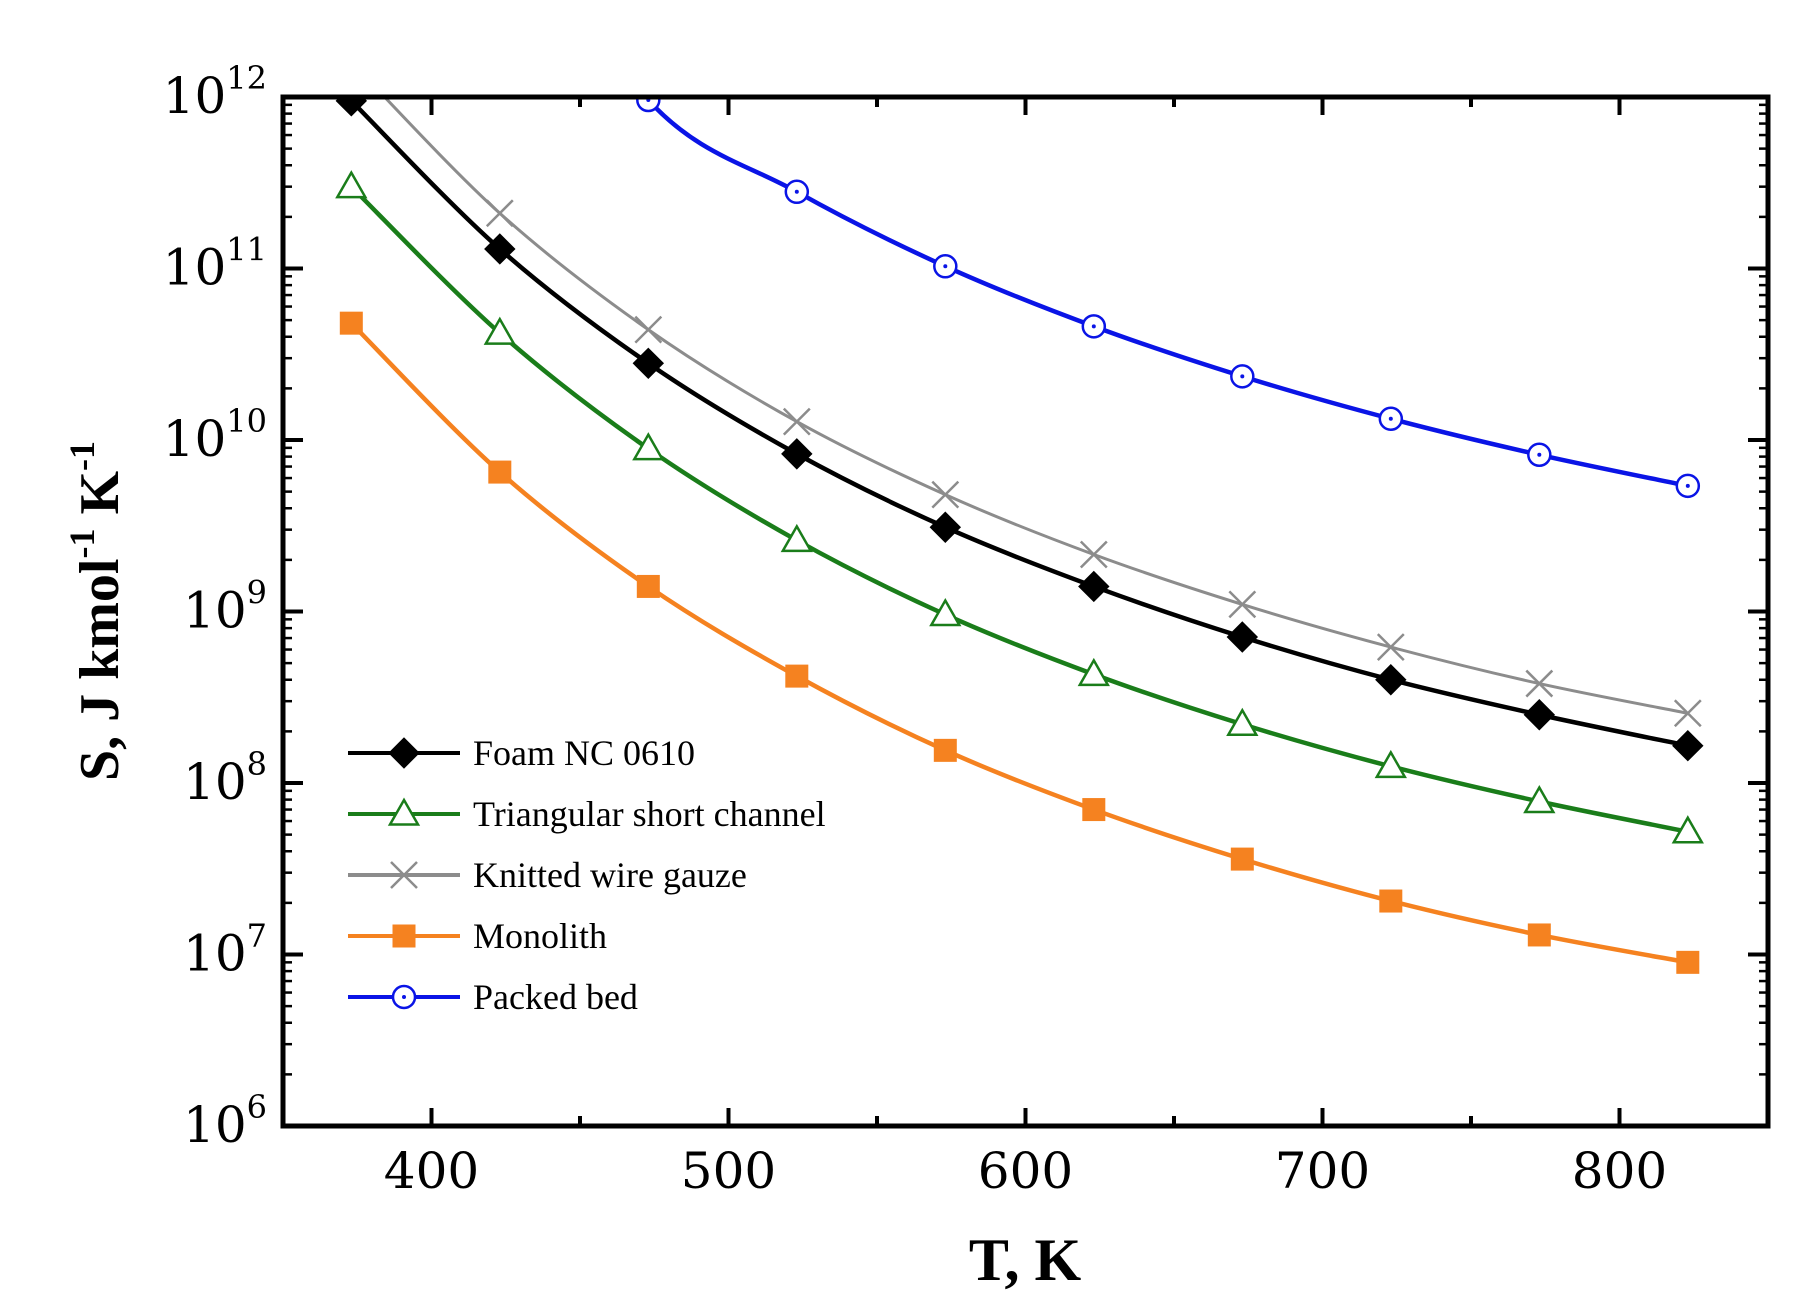 The width and height of the screenshot is (1803, 1312). What do you see at coordinates (431, 1171) in the screenshot?
I see `x-tick-label: 400` at bounding box center [431, 1171].